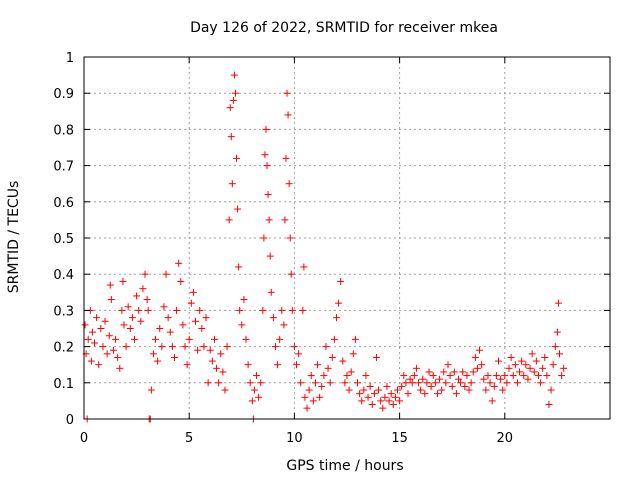 Image resolution: width=640 pixels, height=480 pixels. What do you see at coordinates (70, 420) in the screenshot?
I see `y-tick-label: 0` at bounding box center [70, 420].